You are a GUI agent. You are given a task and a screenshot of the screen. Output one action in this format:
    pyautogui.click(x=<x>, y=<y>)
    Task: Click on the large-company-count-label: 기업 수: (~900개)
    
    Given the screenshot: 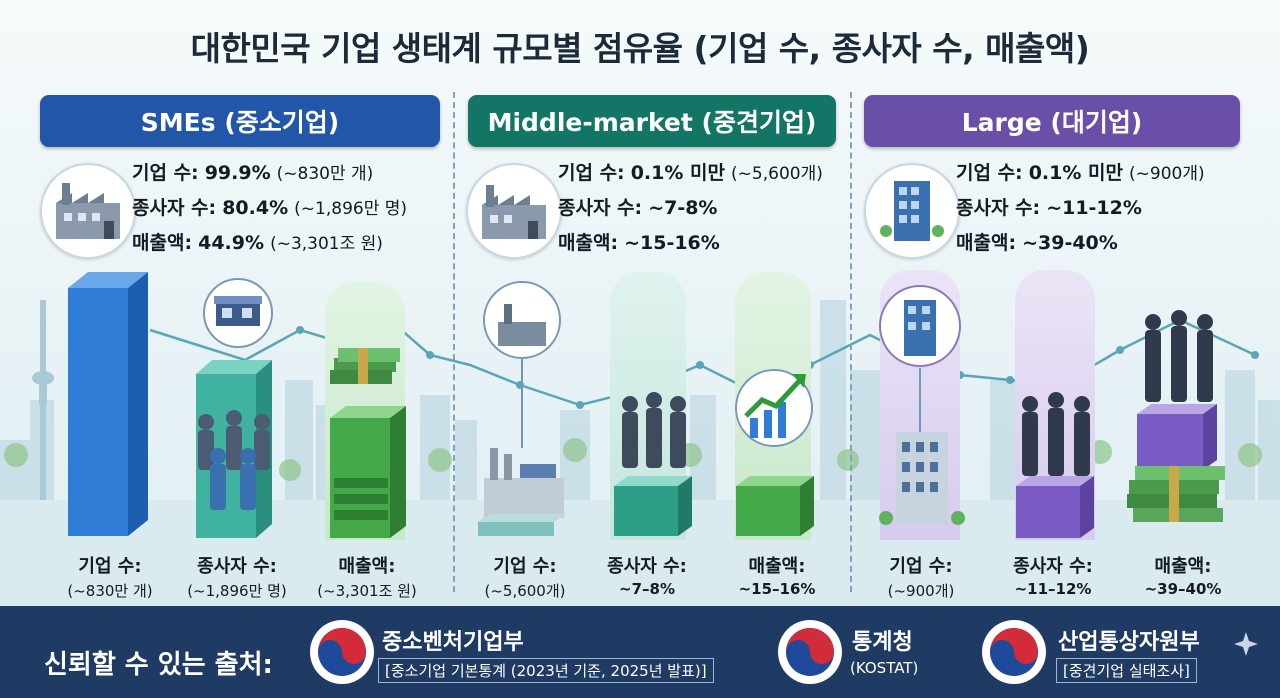 What is the action you would take?
    pyautogui.click(x=921, y=578)
    